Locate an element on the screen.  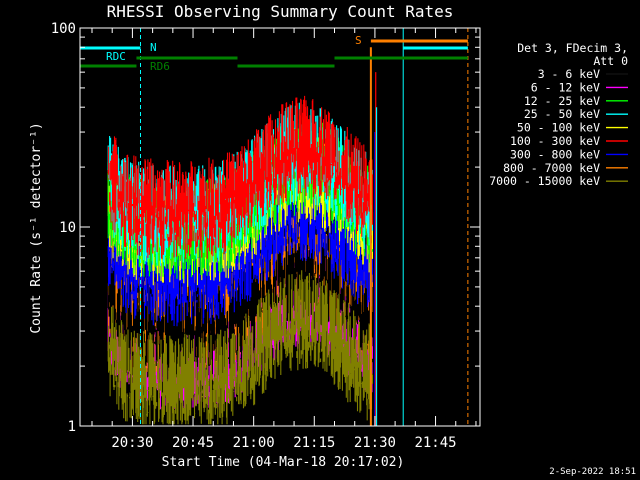
legend-header: Att 0 is located at coordinates (610, 61).